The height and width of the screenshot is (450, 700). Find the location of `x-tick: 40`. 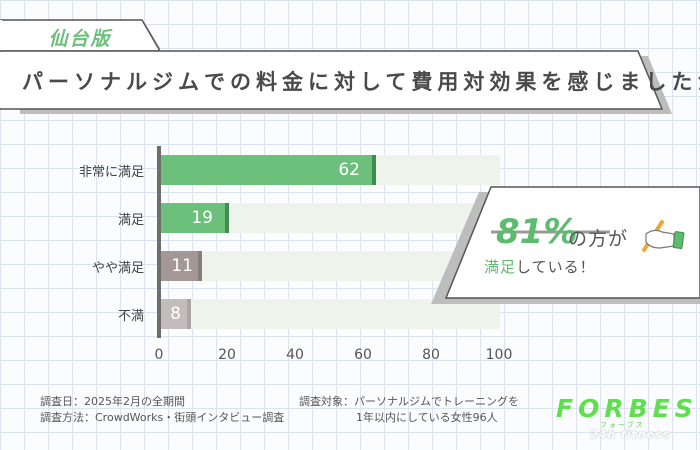

x-tick: 40 is located at coordinates (295, 355).